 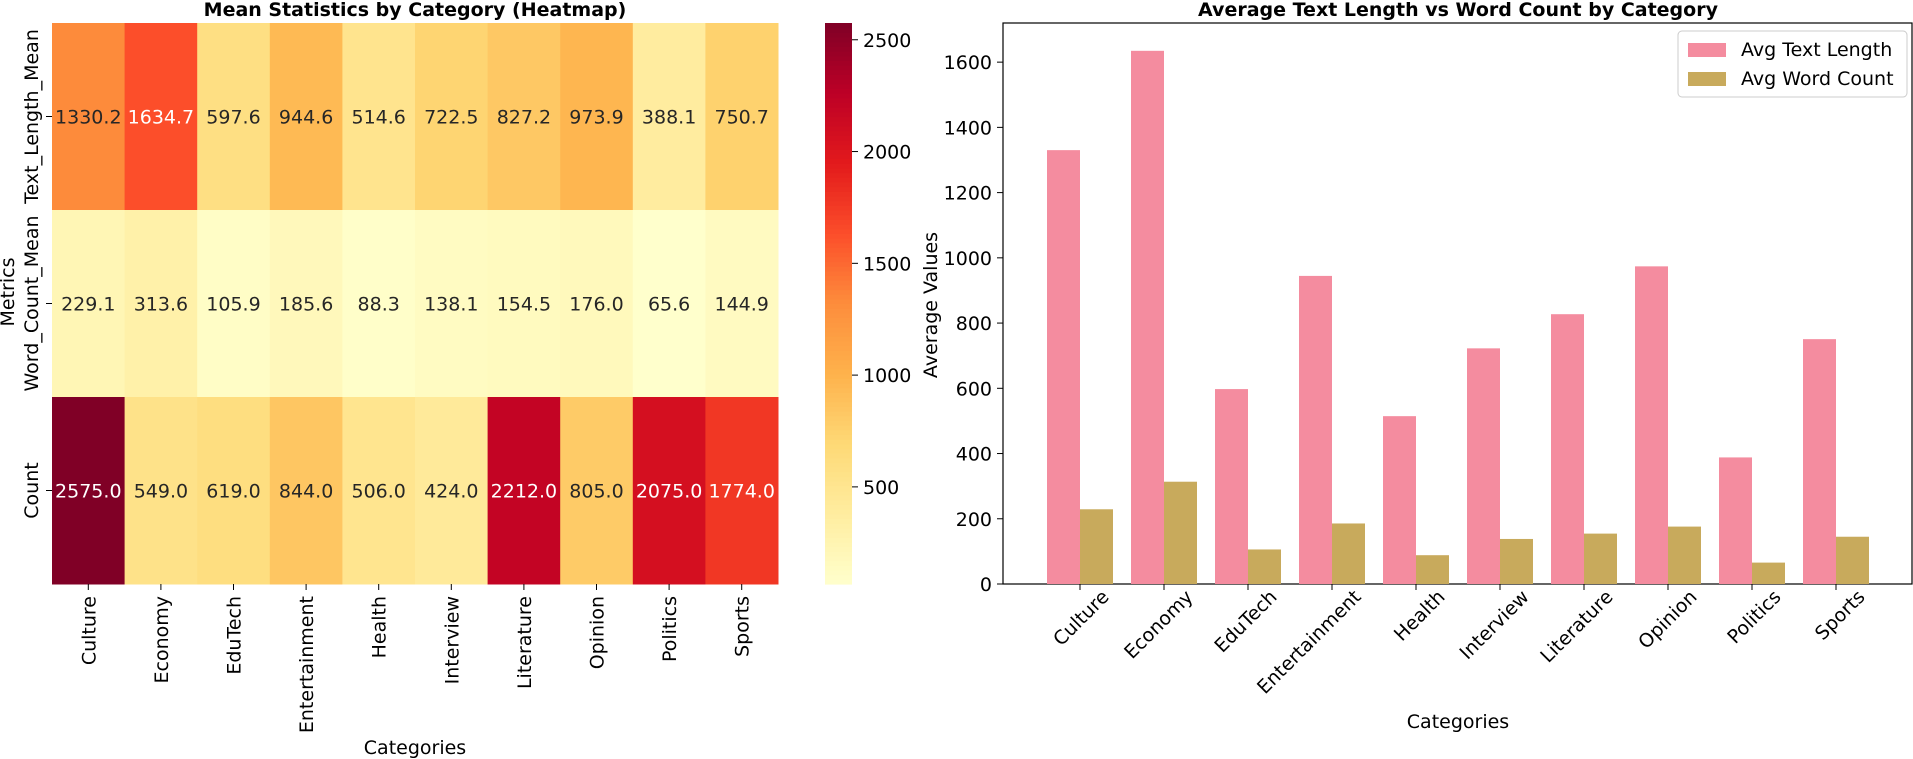 I want to click on heatmap-cell-label-count-health: 506.0, so click(x=378, y=492).